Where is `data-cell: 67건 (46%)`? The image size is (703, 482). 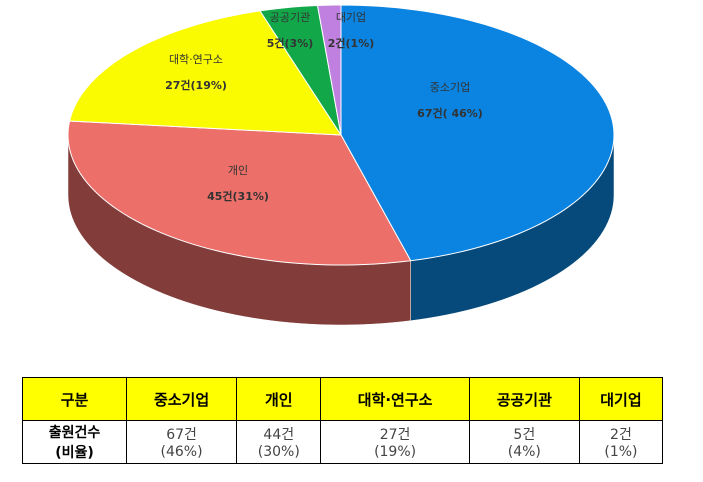
data-cell: 67건 (46%) is located at coordinates (181, 442).